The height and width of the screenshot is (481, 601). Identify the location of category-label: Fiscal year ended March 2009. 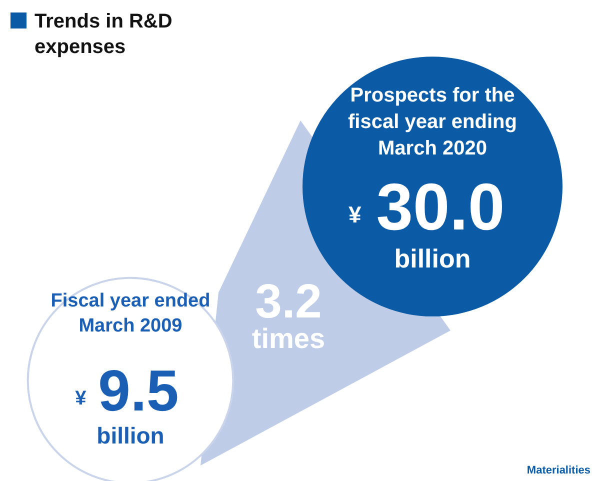
(130, 313).